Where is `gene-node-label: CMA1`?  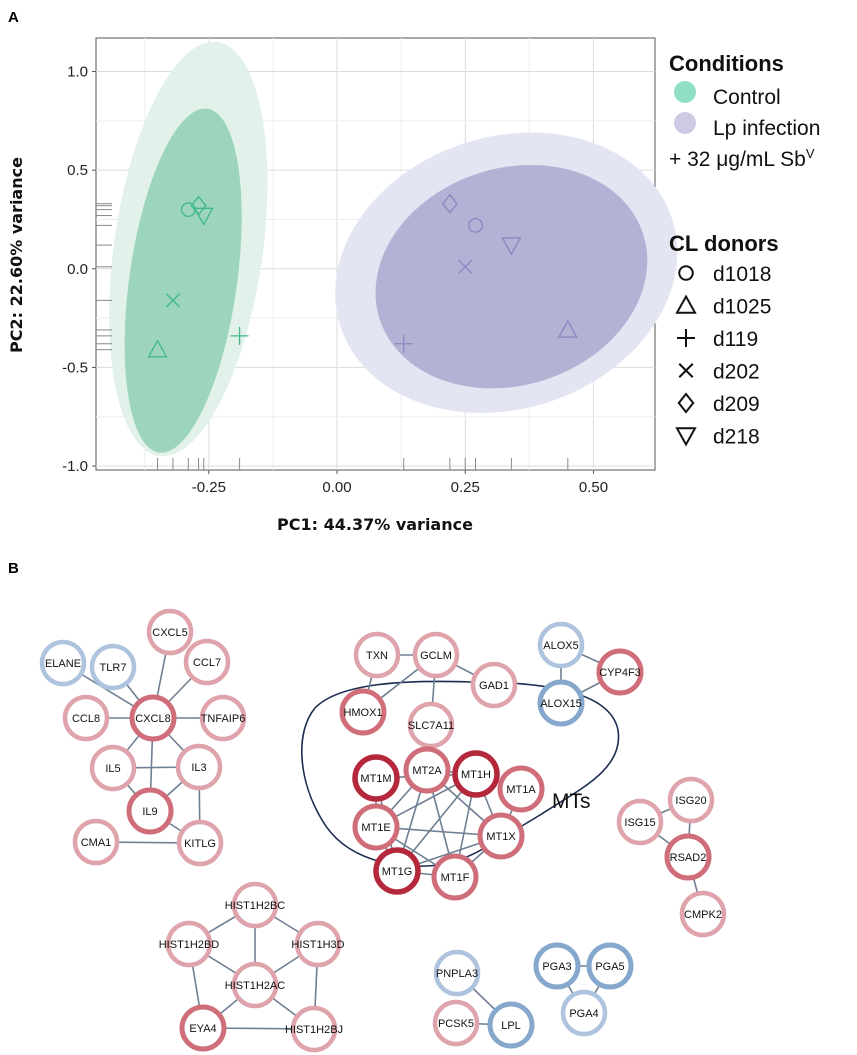 gene-node-label: CMA1 is located at coordinates (96, 843).